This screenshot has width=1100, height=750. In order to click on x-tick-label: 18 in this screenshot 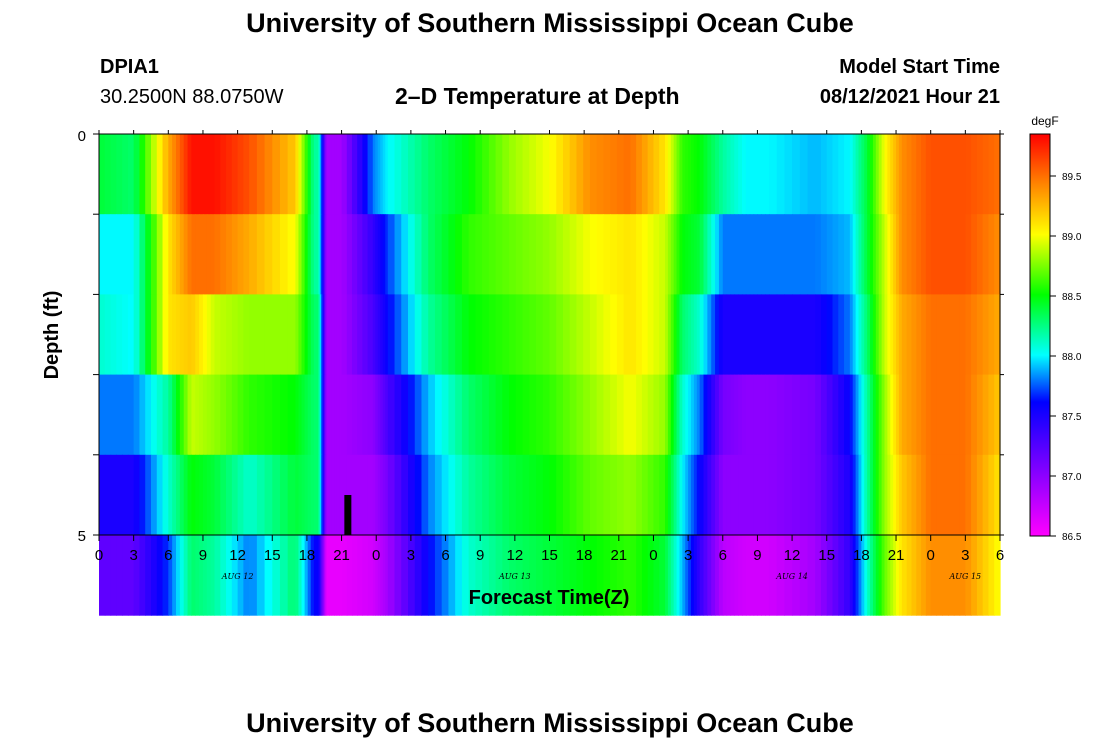, I will do `click(307, 555)`.